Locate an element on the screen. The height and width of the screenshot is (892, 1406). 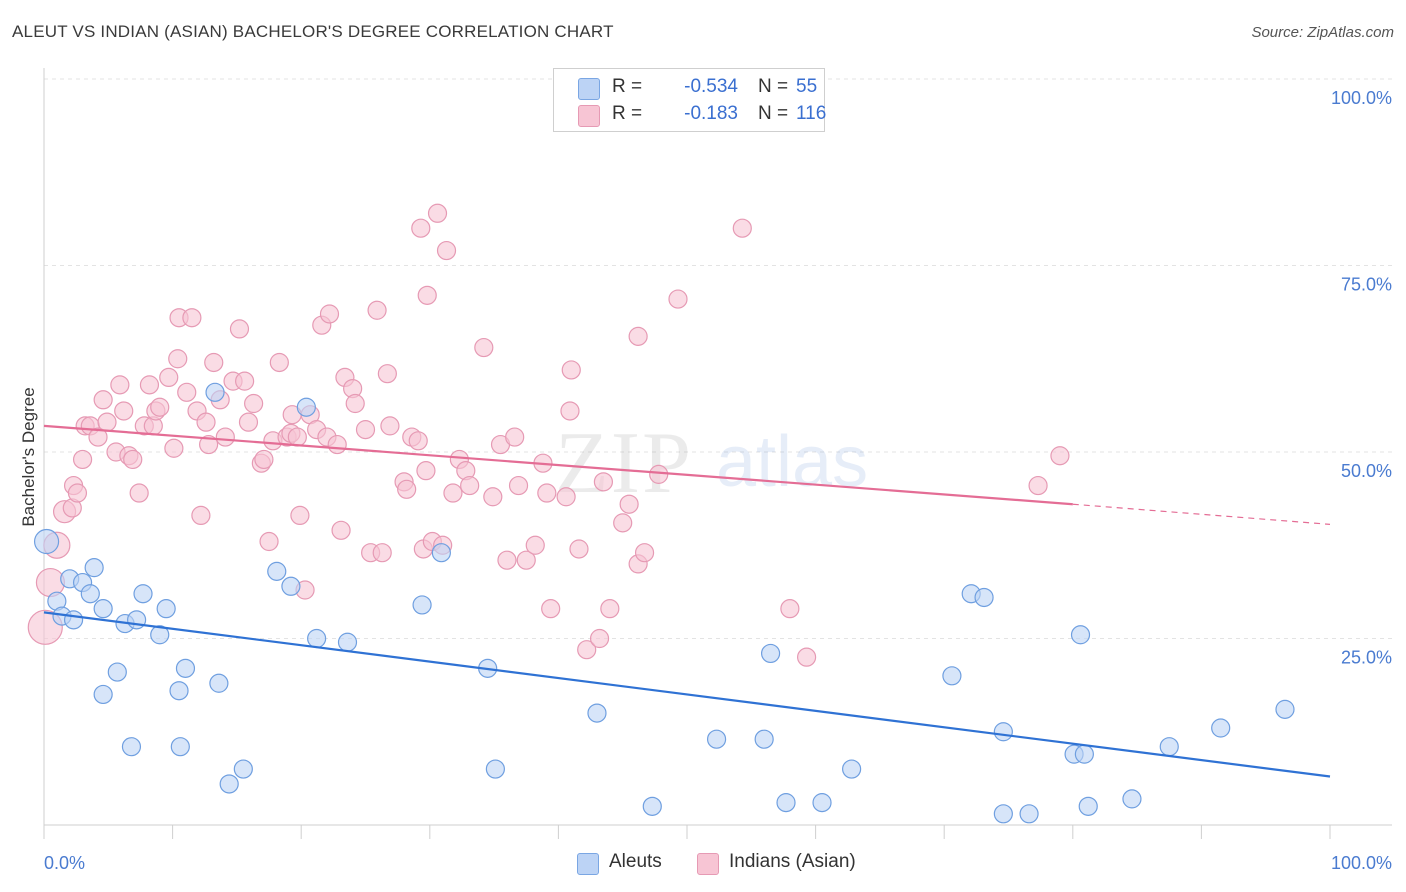
legend-n-value: 116 is located at coordinates (811, 113).